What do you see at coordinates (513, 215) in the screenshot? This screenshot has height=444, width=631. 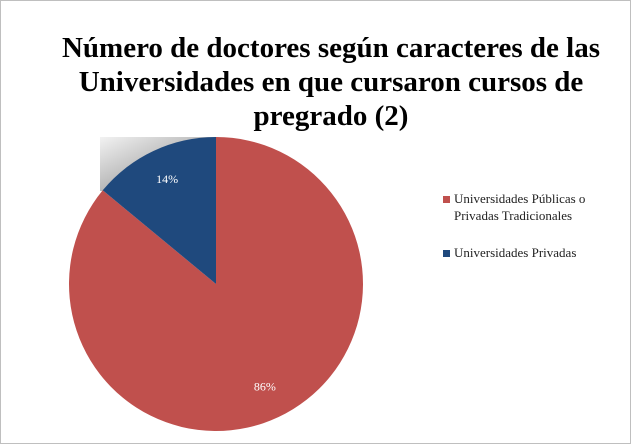 I see `legend-line: Privadas Tradicionales` at bounding box center [513, 215].